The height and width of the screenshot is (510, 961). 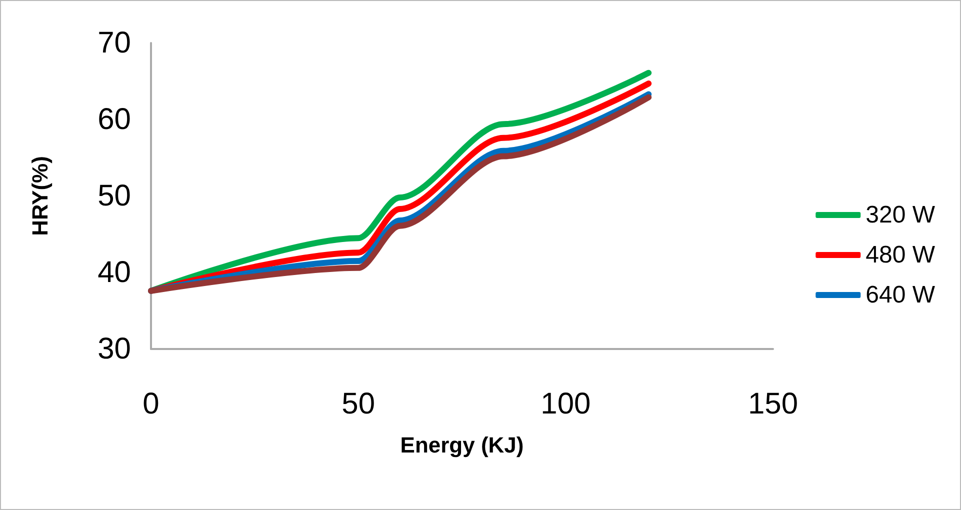 I want to click on x-tick-label: 150, so click(x=773, y=404).